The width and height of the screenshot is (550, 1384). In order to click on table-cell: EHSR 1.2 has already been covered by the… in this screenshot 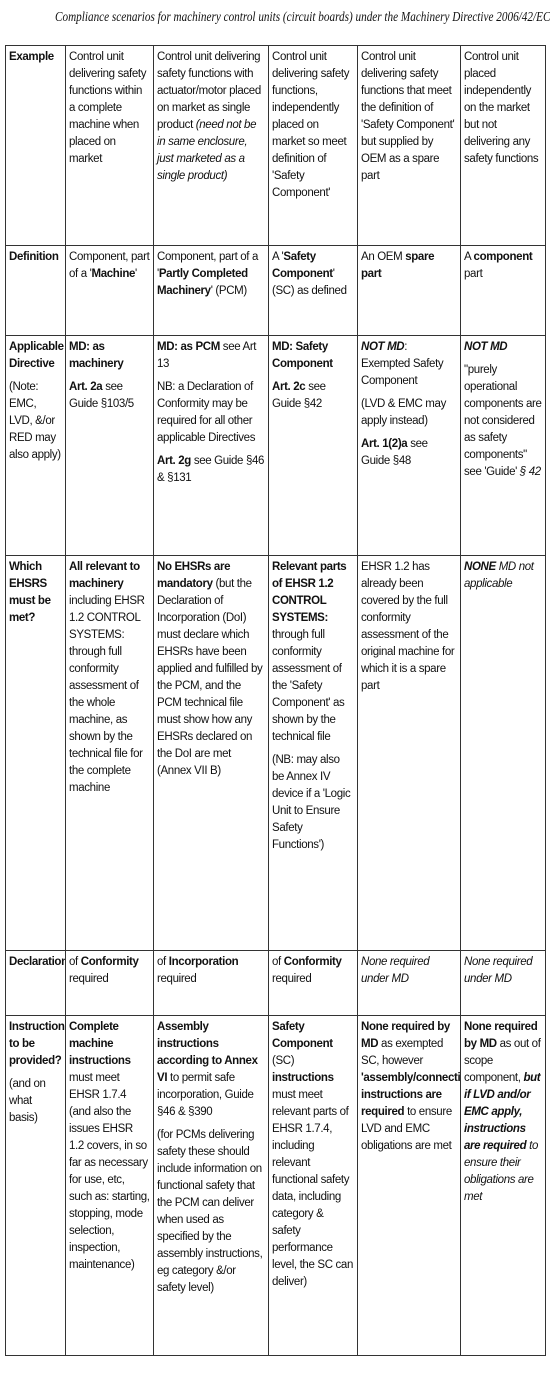, I will do `click(409, 753)`.